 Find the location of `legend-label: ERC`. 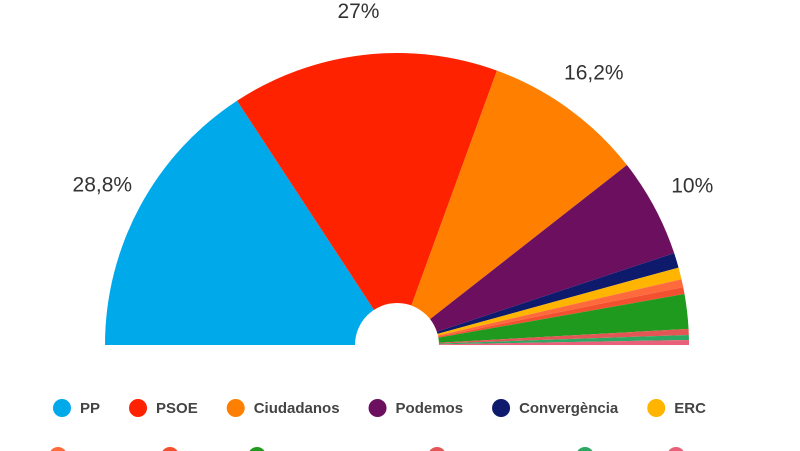

legend-label: ERC is located at coordinates (690, 408).